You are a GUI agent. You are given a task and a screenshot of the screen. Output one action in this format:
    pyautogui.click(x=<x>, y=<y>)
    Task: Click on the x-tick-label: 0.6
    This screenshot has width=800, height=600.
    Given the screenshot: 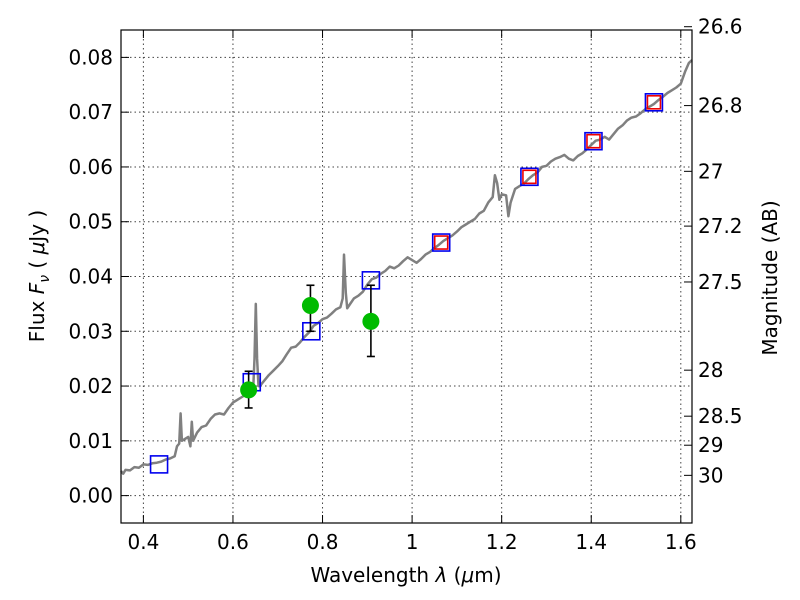 What is the action you would take?
    pyautogui.click(x=233, y=542)
    